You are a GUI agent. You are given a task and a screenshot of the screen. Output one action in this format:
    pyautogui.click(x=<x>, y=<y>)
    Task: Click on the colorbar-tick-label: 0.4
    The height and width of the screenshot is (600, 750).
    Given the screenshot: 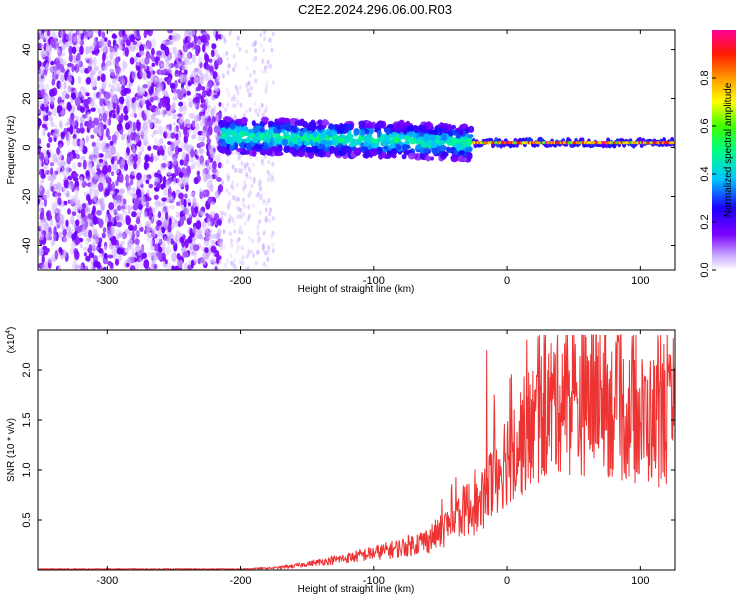 What is the action you would take?
    pyautogui.click(x=705, y=173)
    